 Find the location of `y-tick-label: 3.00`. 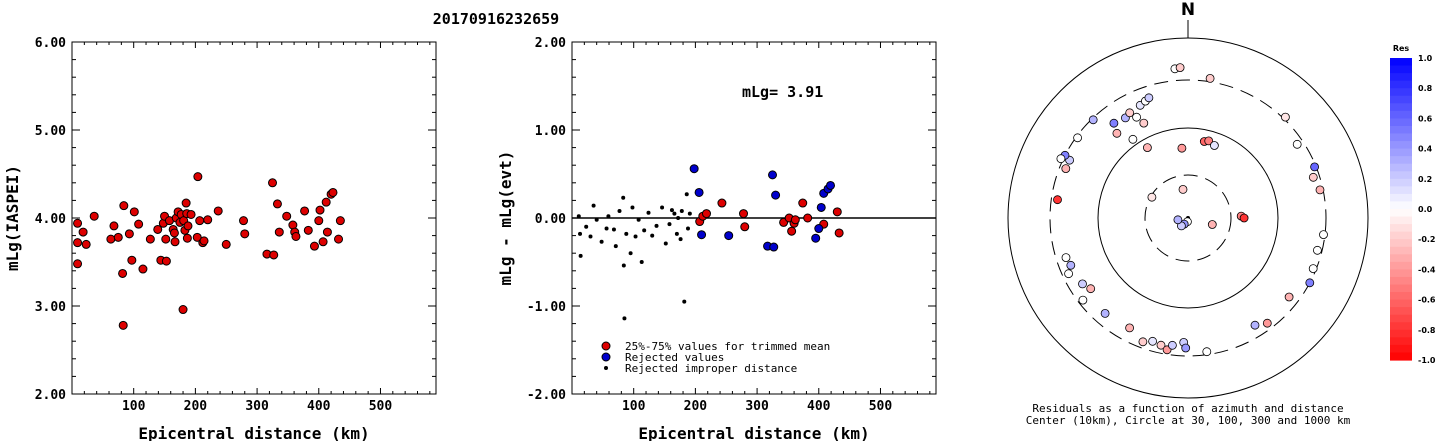

y-tick-label: 3.00 is located at coordinates (50, 307).